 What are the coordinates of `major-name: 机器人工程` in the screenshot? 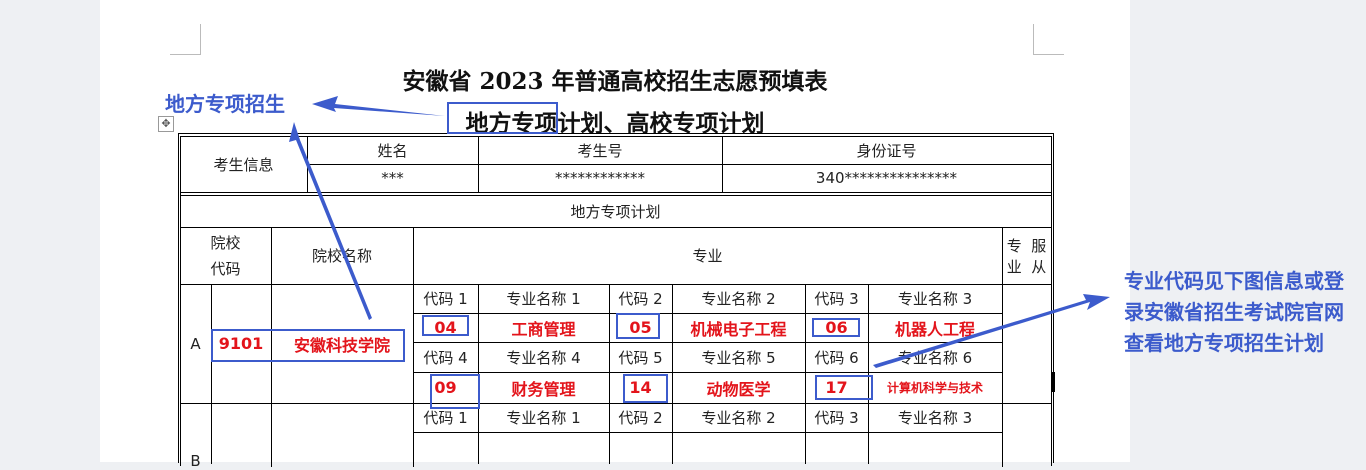 It's located at (934, 329).